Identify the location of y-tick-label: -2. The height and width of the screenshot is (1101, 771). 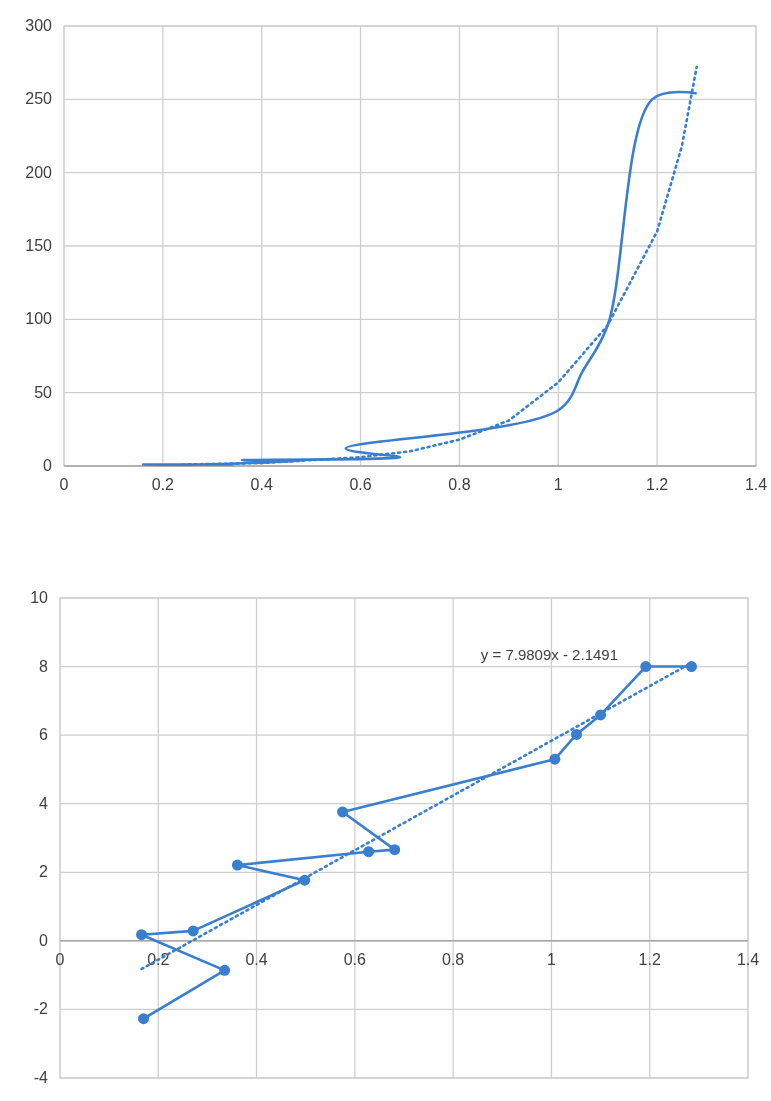
(41, 1009).